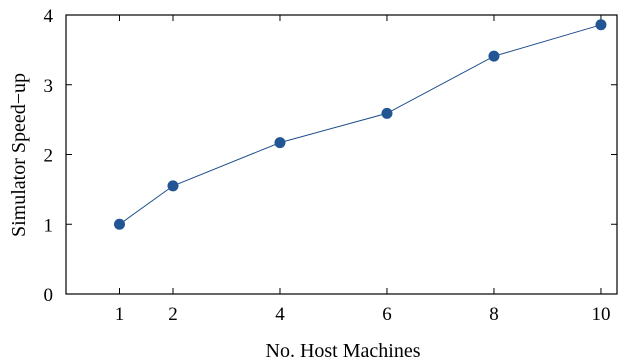  What do you see at coordinates (387, 314) in the screenshot?
I see `x-tick-label-3: 6` at bounding box center [387, 314].